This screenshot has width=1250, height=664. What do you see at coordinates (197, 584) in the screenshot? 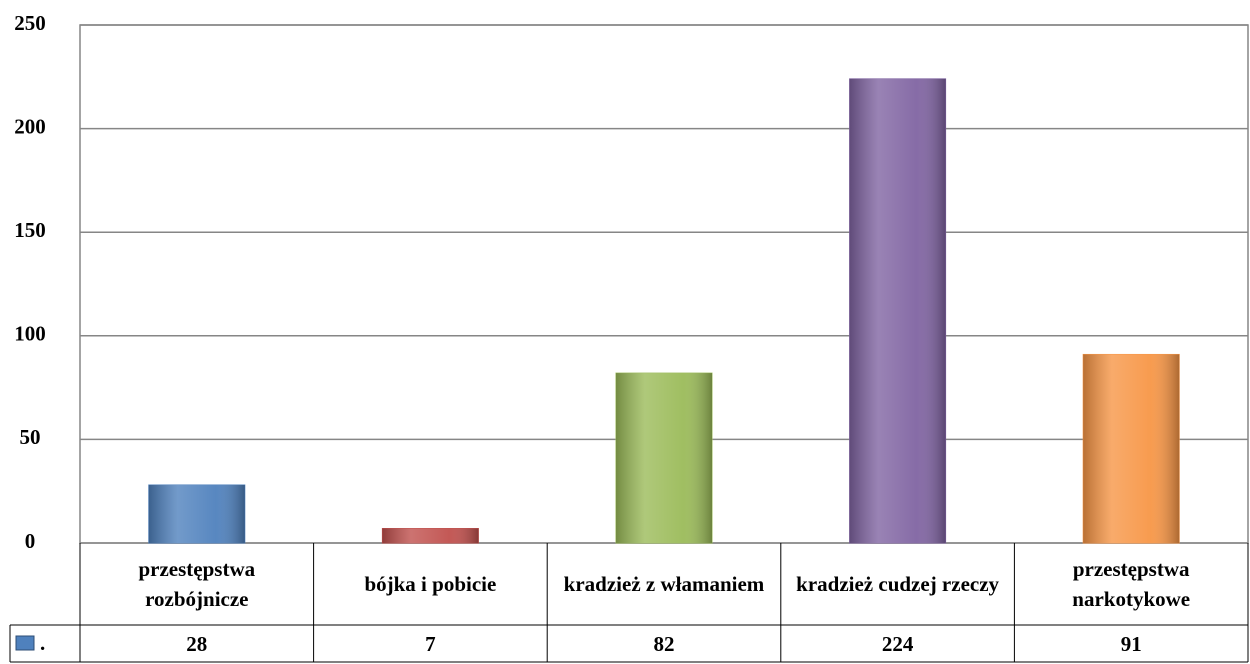
I see `category-label: przestępstwa rozbójnicze` at bounding box center [197, 584].